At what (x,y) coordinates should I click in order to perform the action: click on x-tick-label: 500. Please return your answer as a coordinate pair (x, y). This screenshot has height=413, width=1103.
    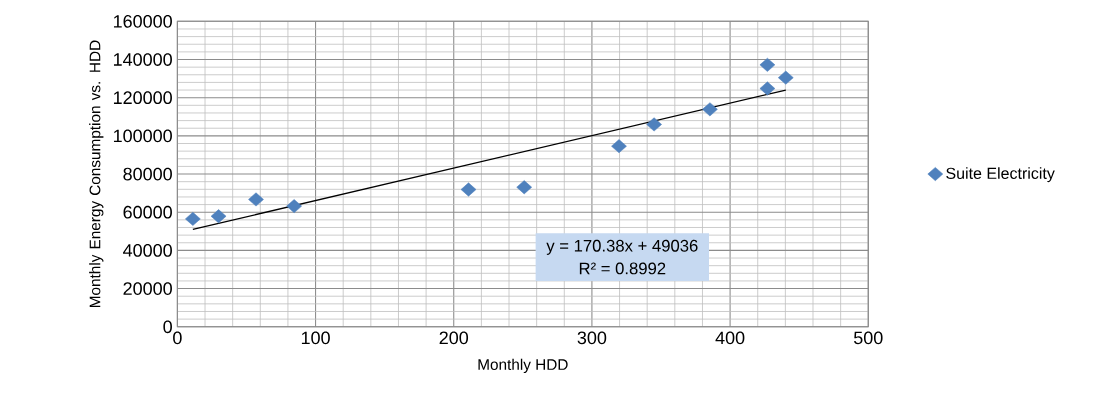
    Looking at the image, I should click on (868, 337).